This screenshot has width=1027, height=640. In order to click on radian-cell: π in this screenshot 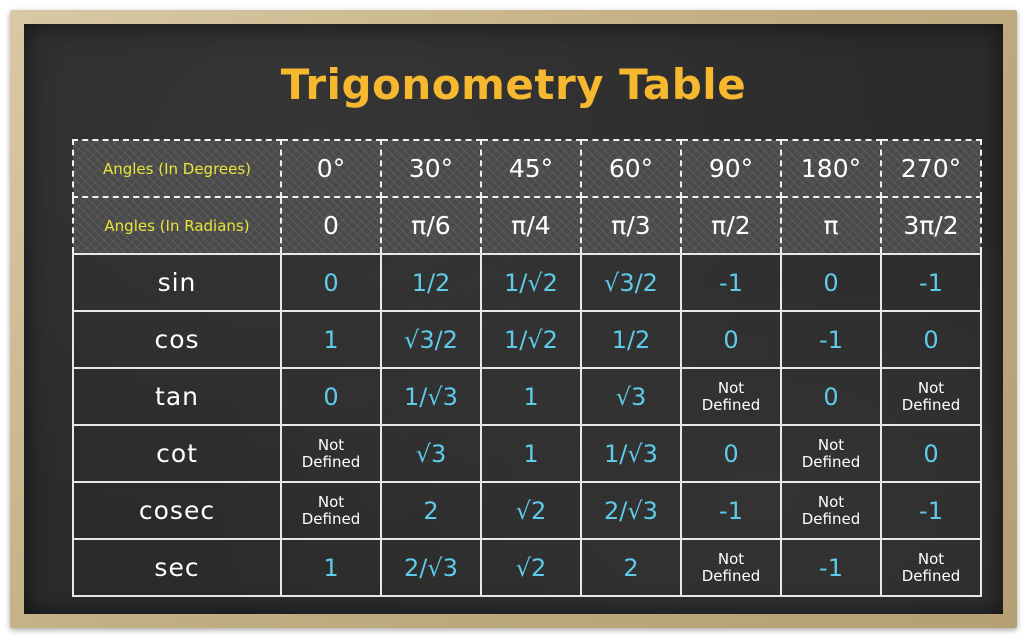, I will do `click(831, 225)`.